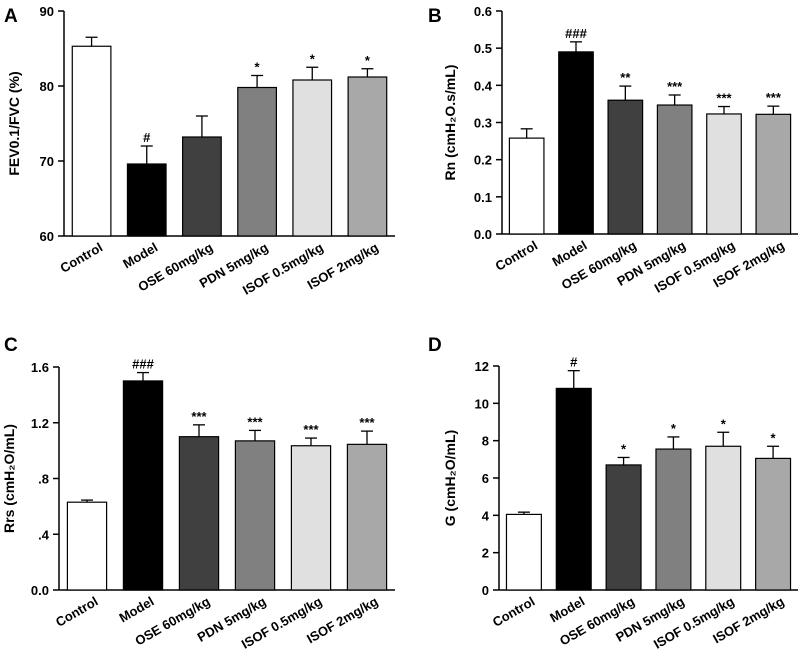 The image size is (809, 672). Describe the element at coordinates (450, 123) in the screenshot. I see `y-axis-label: Rn (cmH₂O.s/mL)` at that location.